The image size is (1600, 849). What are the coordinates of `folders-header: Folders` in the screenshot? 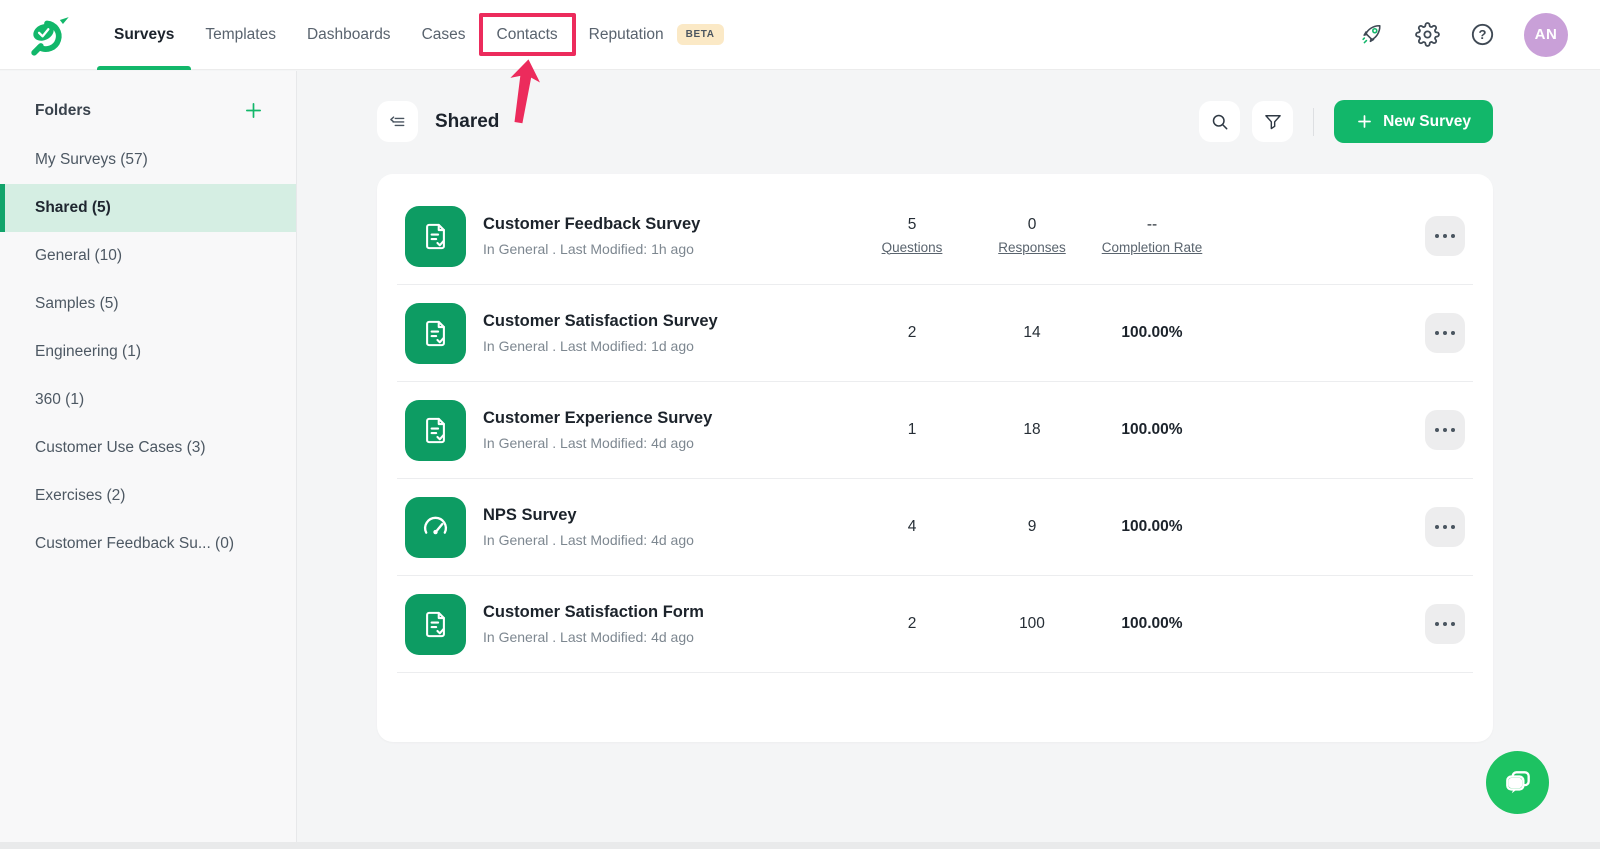 It's located at (148, 113).